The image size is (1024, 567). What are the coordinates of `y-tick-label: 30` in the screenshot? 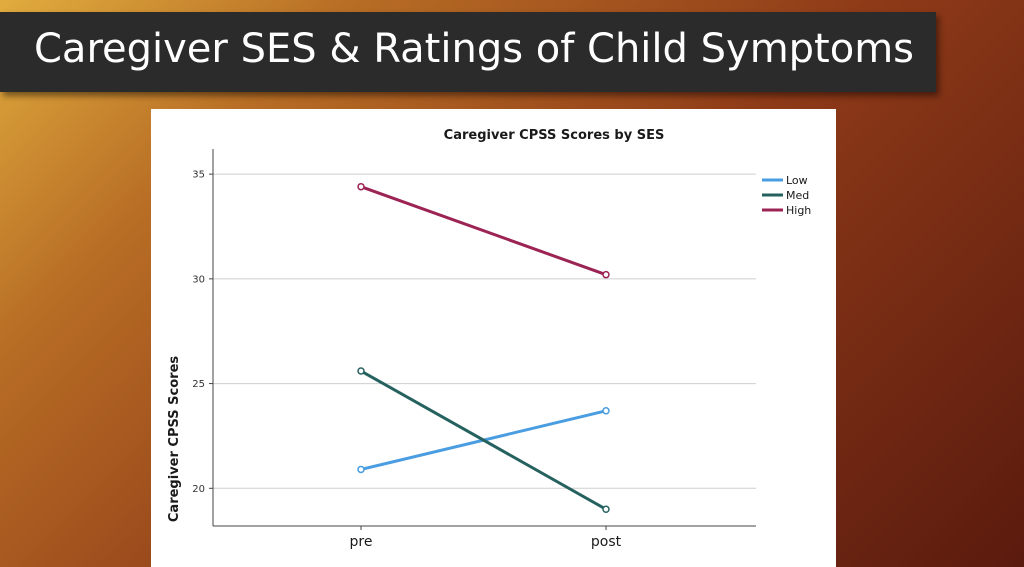 It's located at (198, 279).